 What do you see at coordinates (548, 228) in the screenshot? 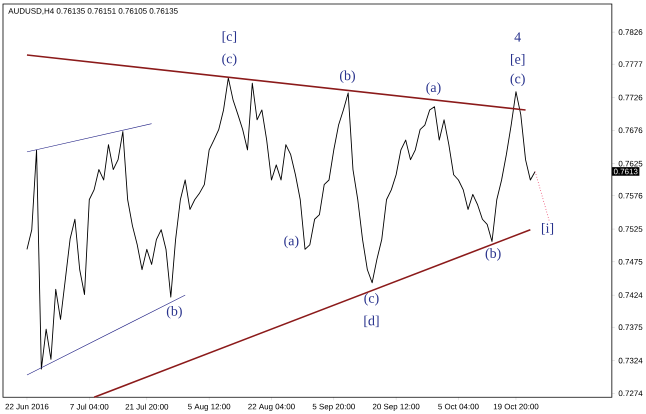
I see `annotation: [i]` at bounding box center [548, 228].